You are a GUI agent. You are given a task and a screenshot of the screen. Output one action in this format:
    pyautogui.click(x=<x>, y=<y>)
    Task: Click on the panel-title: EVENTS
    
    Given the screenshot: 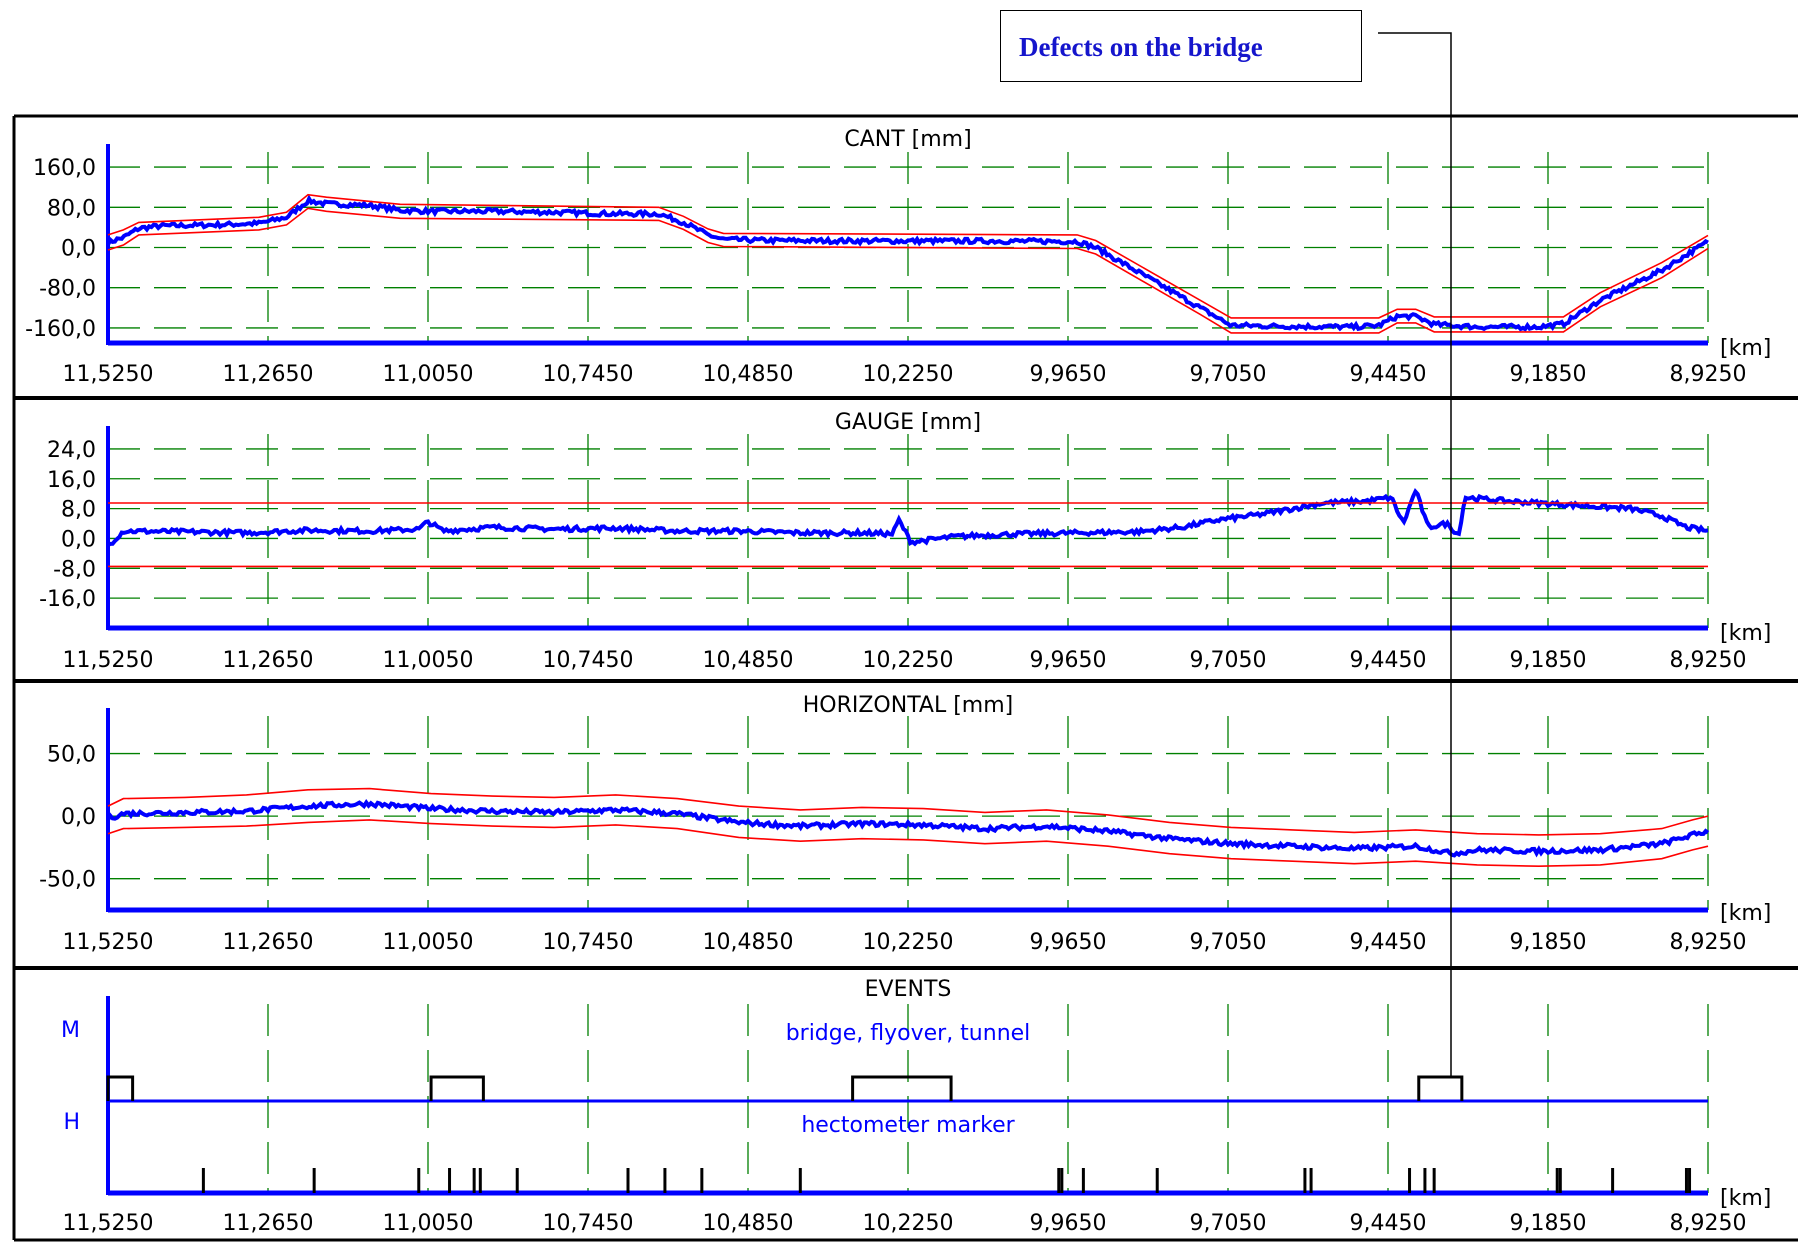 What is the action you would take?
    pyautogui.click(x=908, y=989)
    